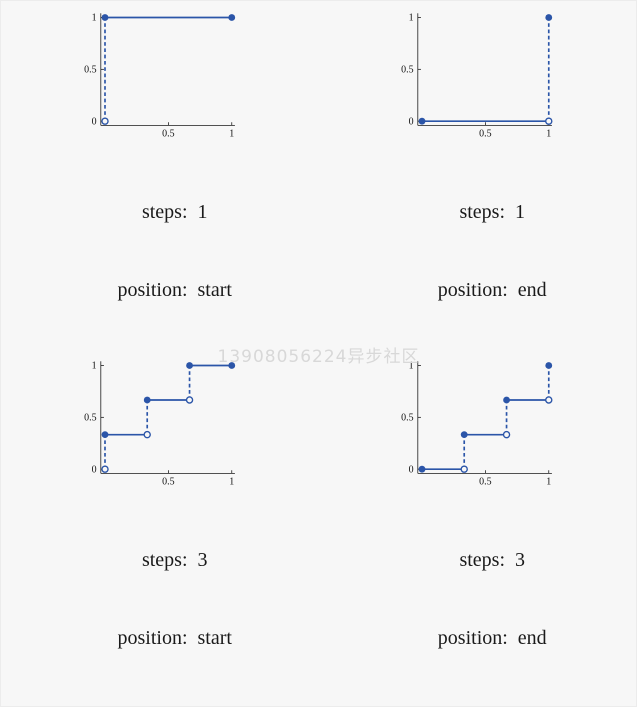 The image size is (637, 707). I want to click on step-chart-steps3-start: 0 0.5 1 0.5 1, so click(159, 424).